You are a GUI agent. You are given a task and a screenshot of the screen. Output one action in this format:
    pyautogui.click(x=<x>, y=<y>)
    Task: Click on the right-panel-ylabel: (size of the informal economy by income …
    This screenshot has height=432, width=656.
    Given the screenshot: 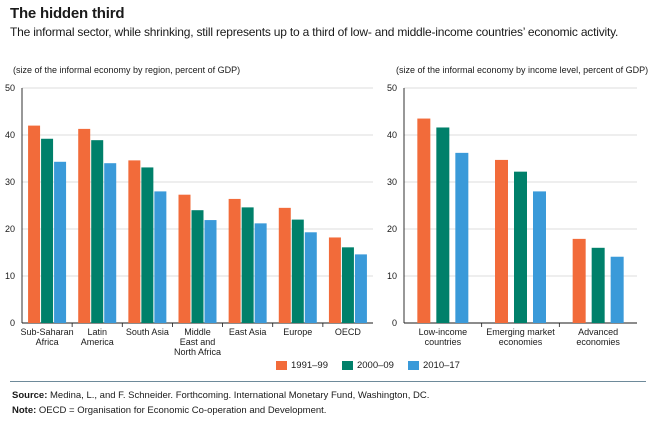 What is the action you would take?
    pyautogui.click(x=522, y=70)
    